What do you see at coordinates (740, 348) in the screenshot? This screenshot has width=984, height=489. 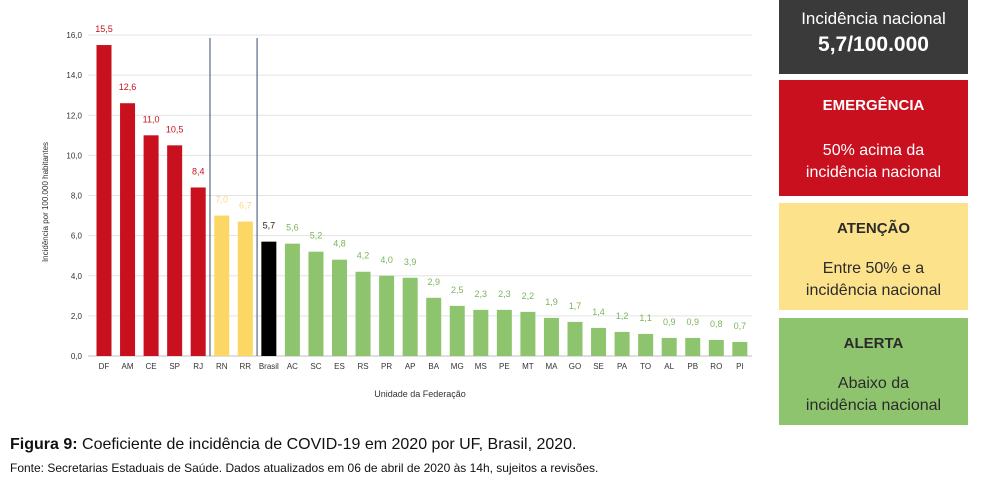 I see `bar-pi` at bounding box center [740, 348].